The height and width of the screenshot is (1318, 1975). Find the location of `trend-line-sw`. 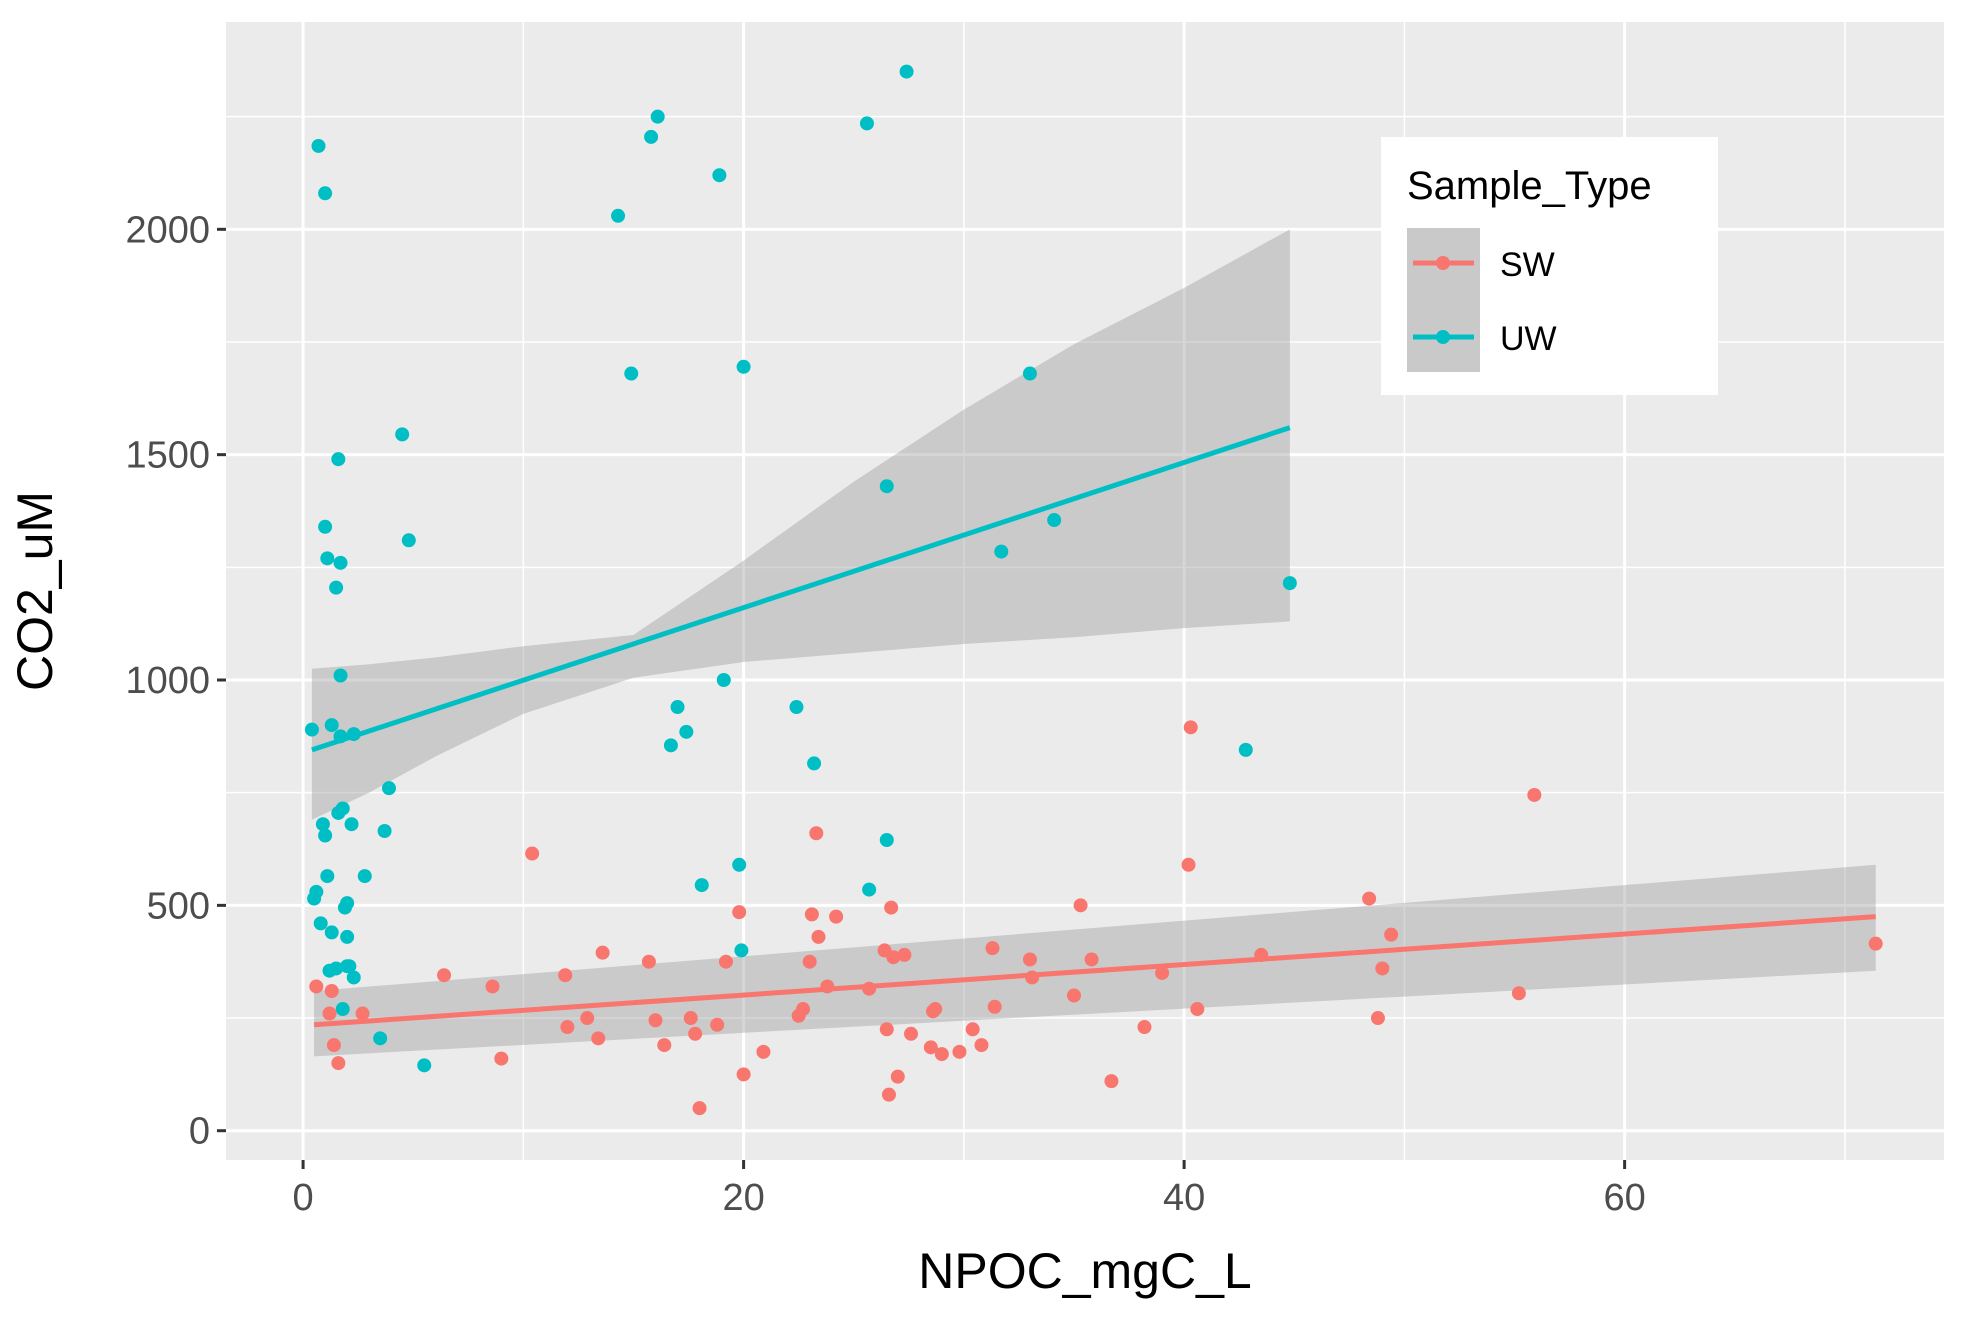

trend-line-sw is located at coordinates (1094, 971).